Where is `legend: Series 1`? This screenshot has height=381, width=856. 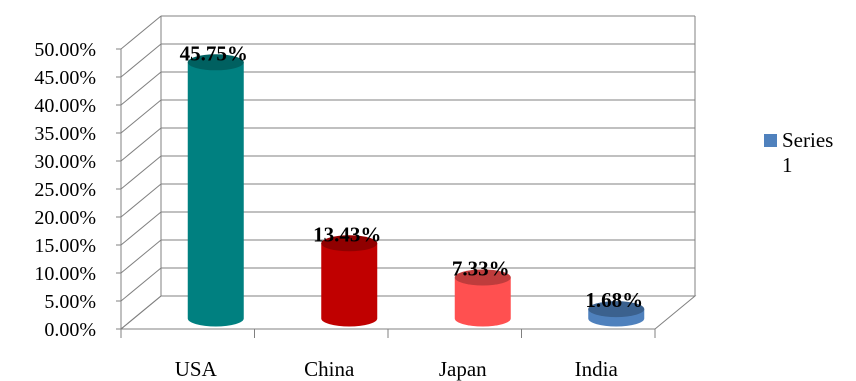
legend: Series 1 is located at coordinates (810, 153).